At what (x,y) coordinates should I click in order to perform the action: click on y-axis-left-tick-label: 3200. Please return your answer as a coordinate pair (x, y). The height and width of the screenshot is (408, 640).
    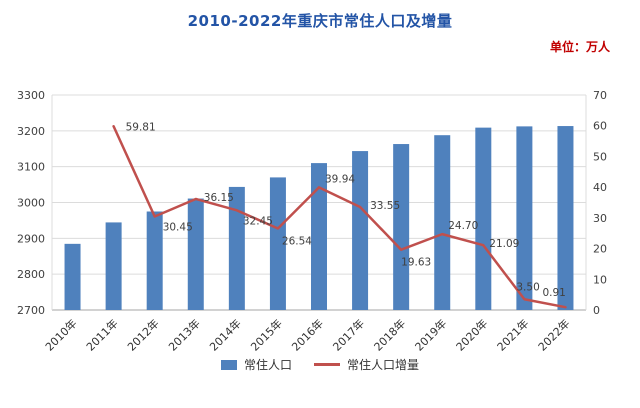
    Looking at the image, I should click on (31, 131).